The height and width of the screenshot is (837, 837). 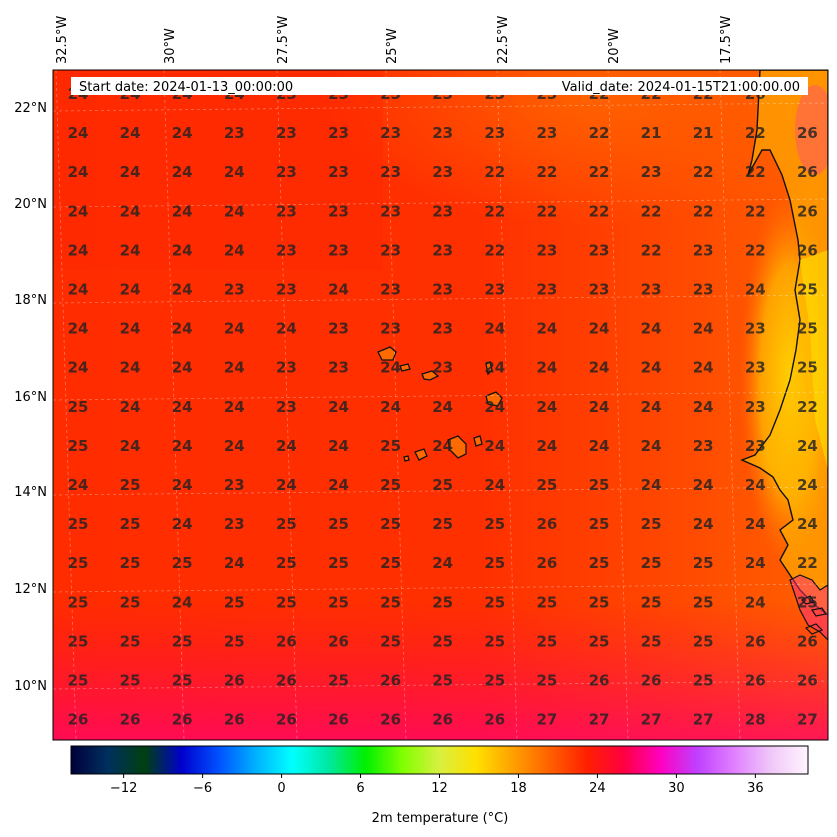 What do you see at coordinates (439, 86) in the screenshot?
I see `header-box` at bounding box center [439, 86].